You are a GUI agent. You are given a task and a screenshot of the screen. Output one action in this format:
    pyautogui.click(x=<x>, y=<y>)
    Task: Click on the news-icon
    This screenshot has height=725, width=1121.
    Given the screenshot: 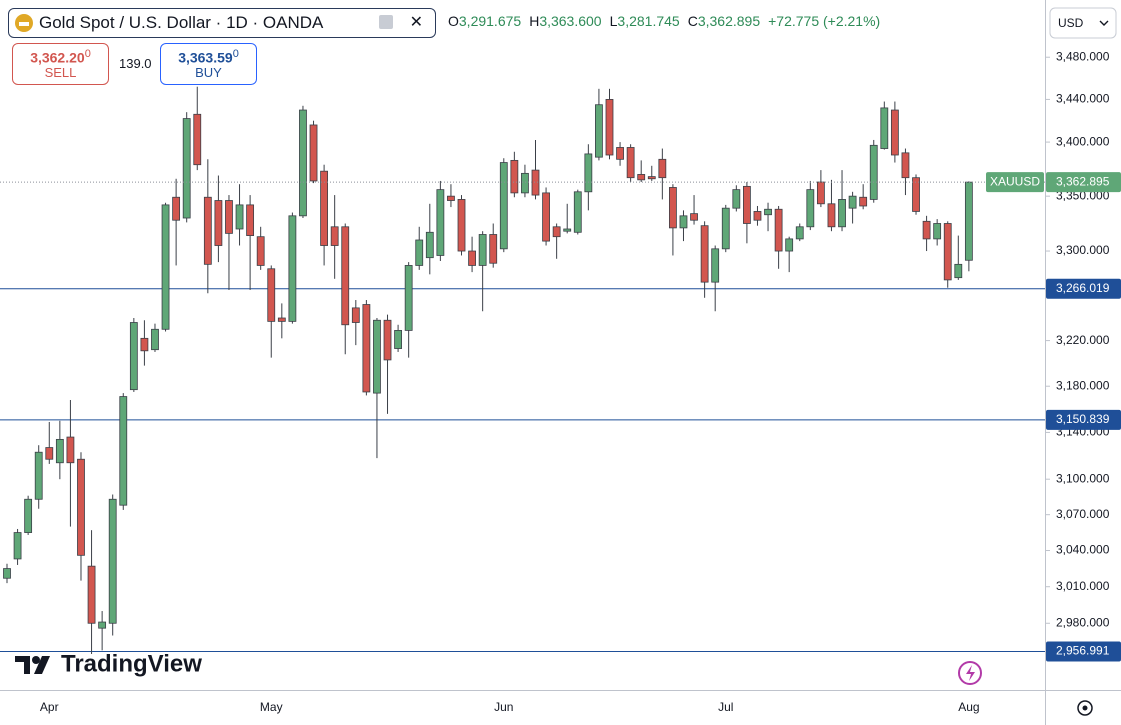 What is the action you would take?
    pyautogui.click(x=970, y=673)
    